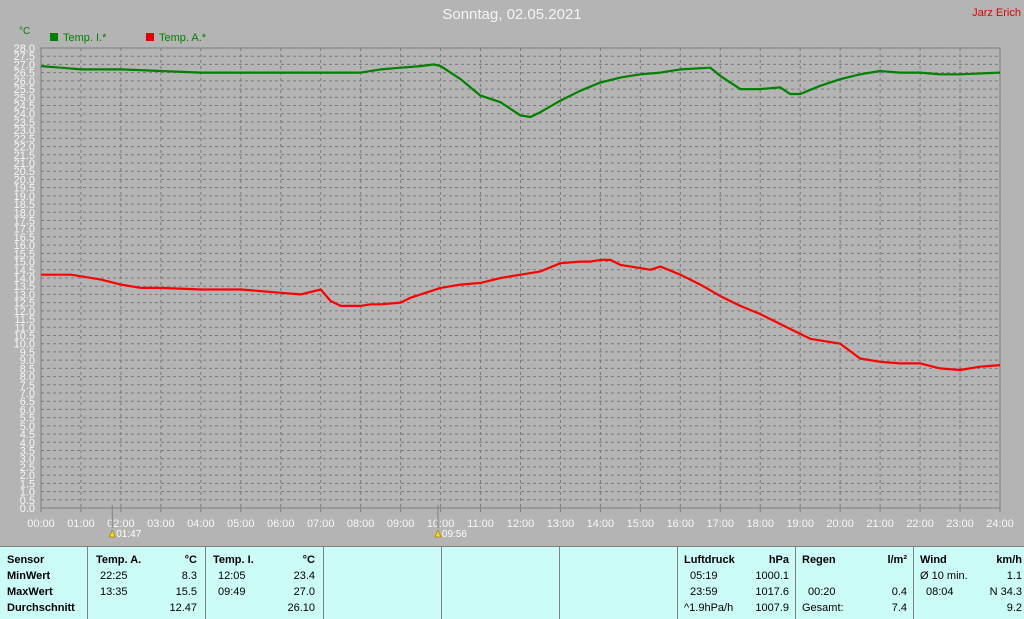  Describe the element at coordinates (27, 452) in the screenshot. I see `y-tick-label: 3.5` at that location.